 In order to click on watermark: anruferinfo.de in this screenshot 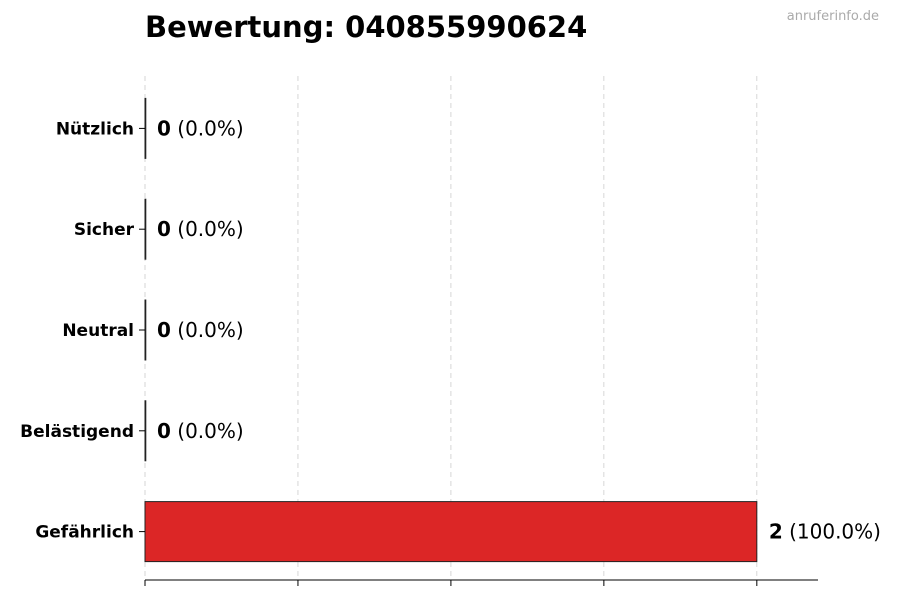, I will do `click(832, 16)`.